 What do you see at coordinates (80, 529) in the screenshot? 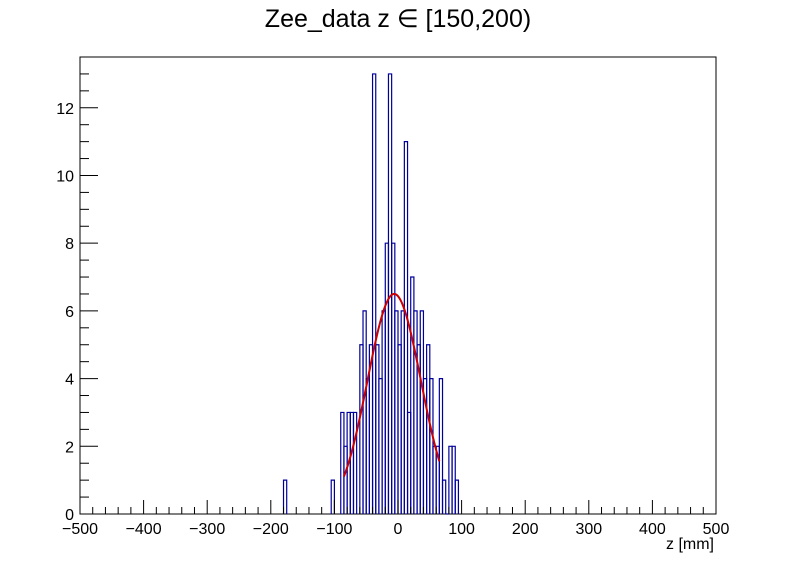
I see `x-tick-label: −500` at bounding box center [80, 529].